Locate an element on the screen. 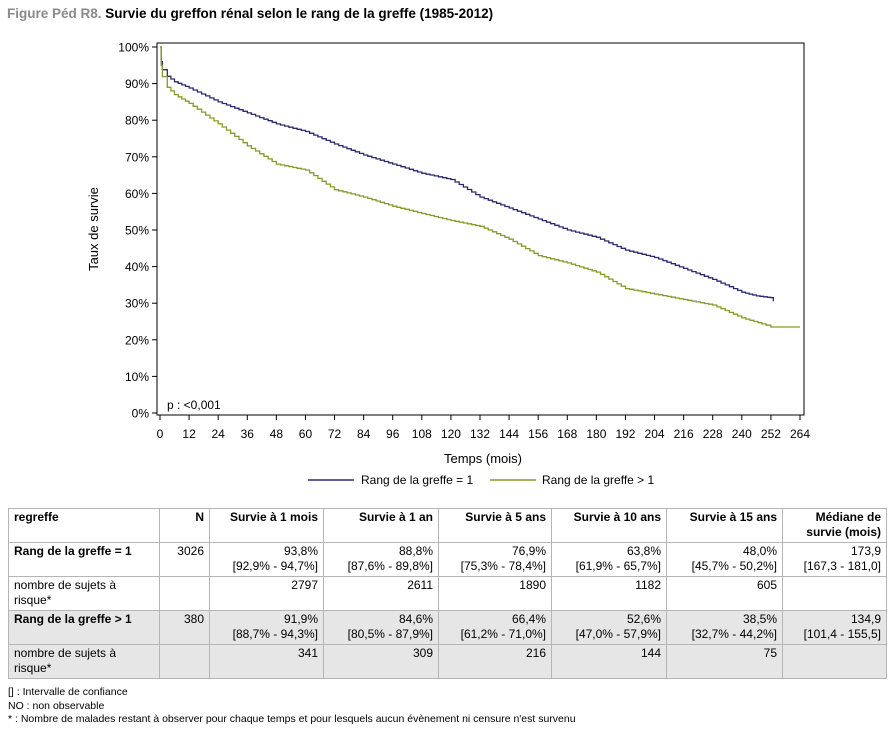 The height and width of the screenshot is (737, 896). x-tick-label: 84 is located at coordinates (364, 434).